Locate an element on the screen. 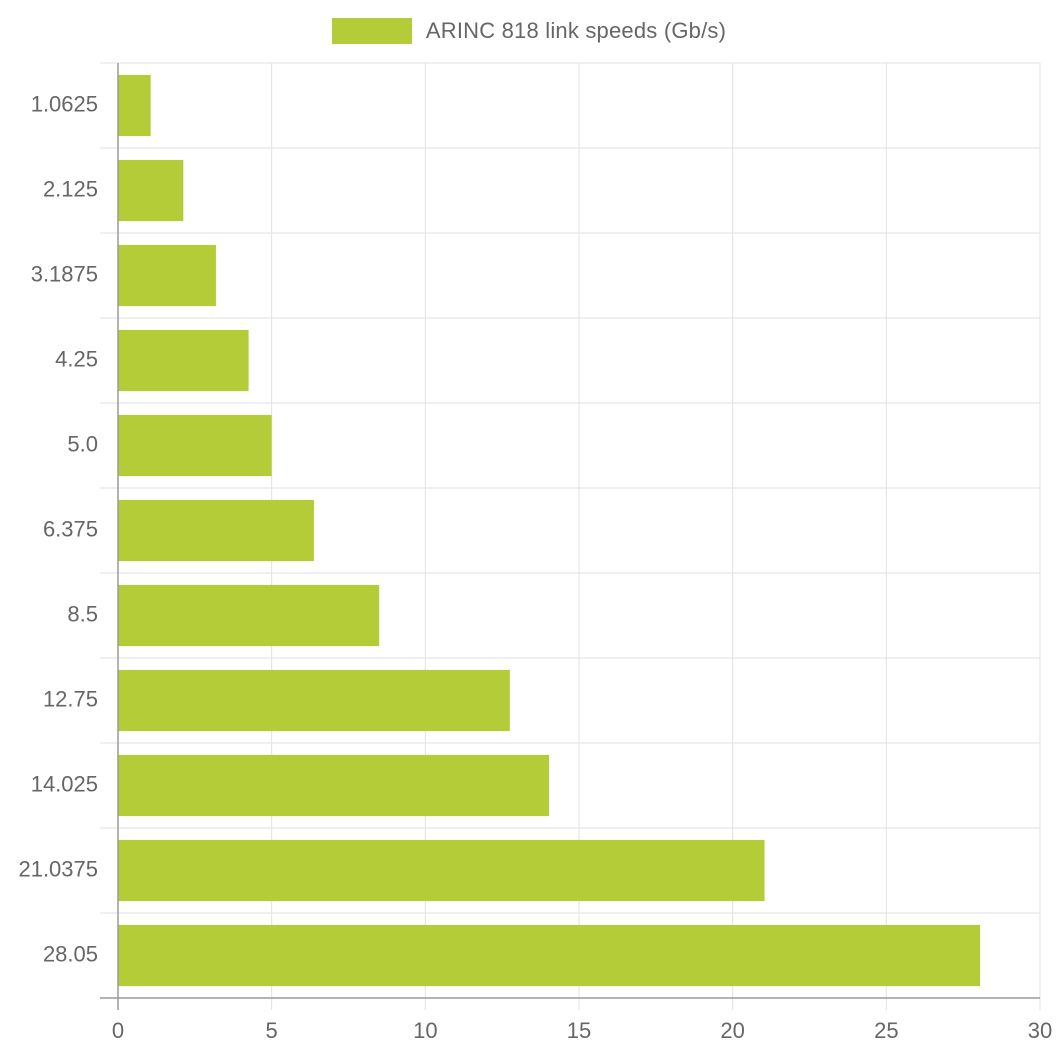 This screenshot has height=1063, width=1058. x-tick-label: 0 is located at coordinates (118, 1030).